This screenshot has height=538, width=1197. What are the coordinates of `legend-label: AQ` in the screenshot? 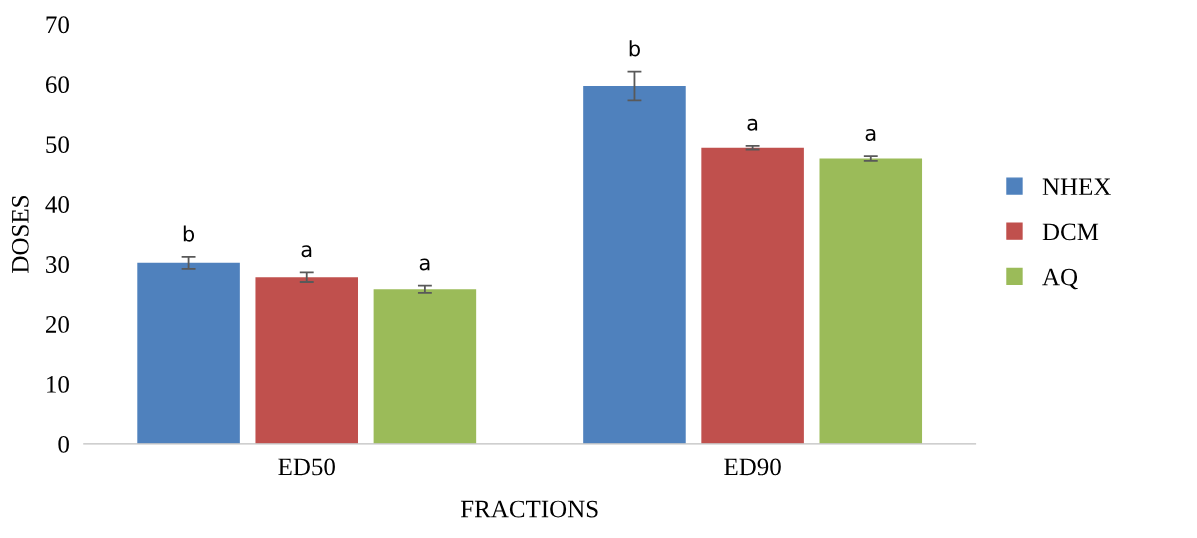 It's located at (1060, 279).